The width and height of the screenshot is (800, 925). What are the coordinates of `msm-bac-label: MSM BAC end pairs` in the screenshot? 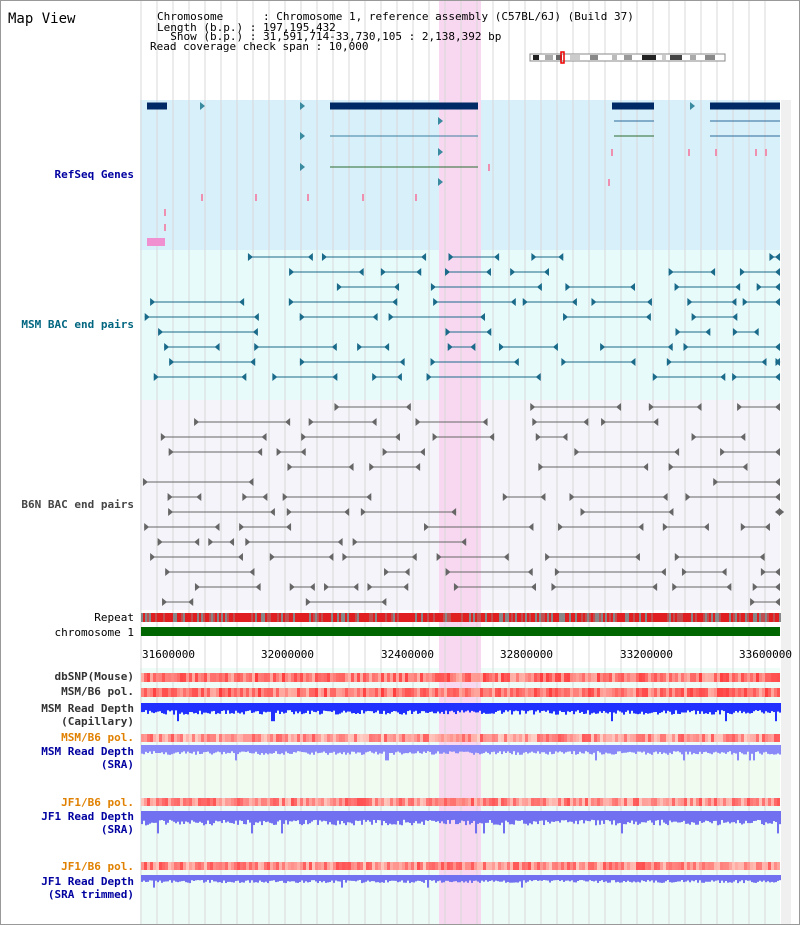 It's located at (77, 324).